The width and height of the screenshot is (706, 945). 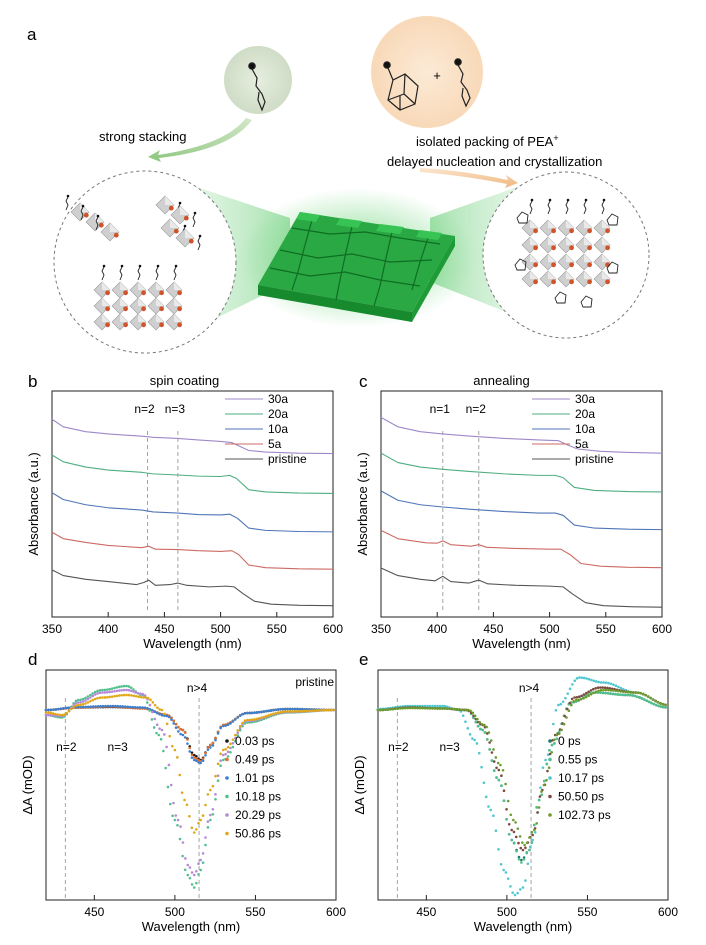 What do you see at coordinates (437, 75) in the screenshot?
I see `plus-sign: +` at bounding box center [437, 75].